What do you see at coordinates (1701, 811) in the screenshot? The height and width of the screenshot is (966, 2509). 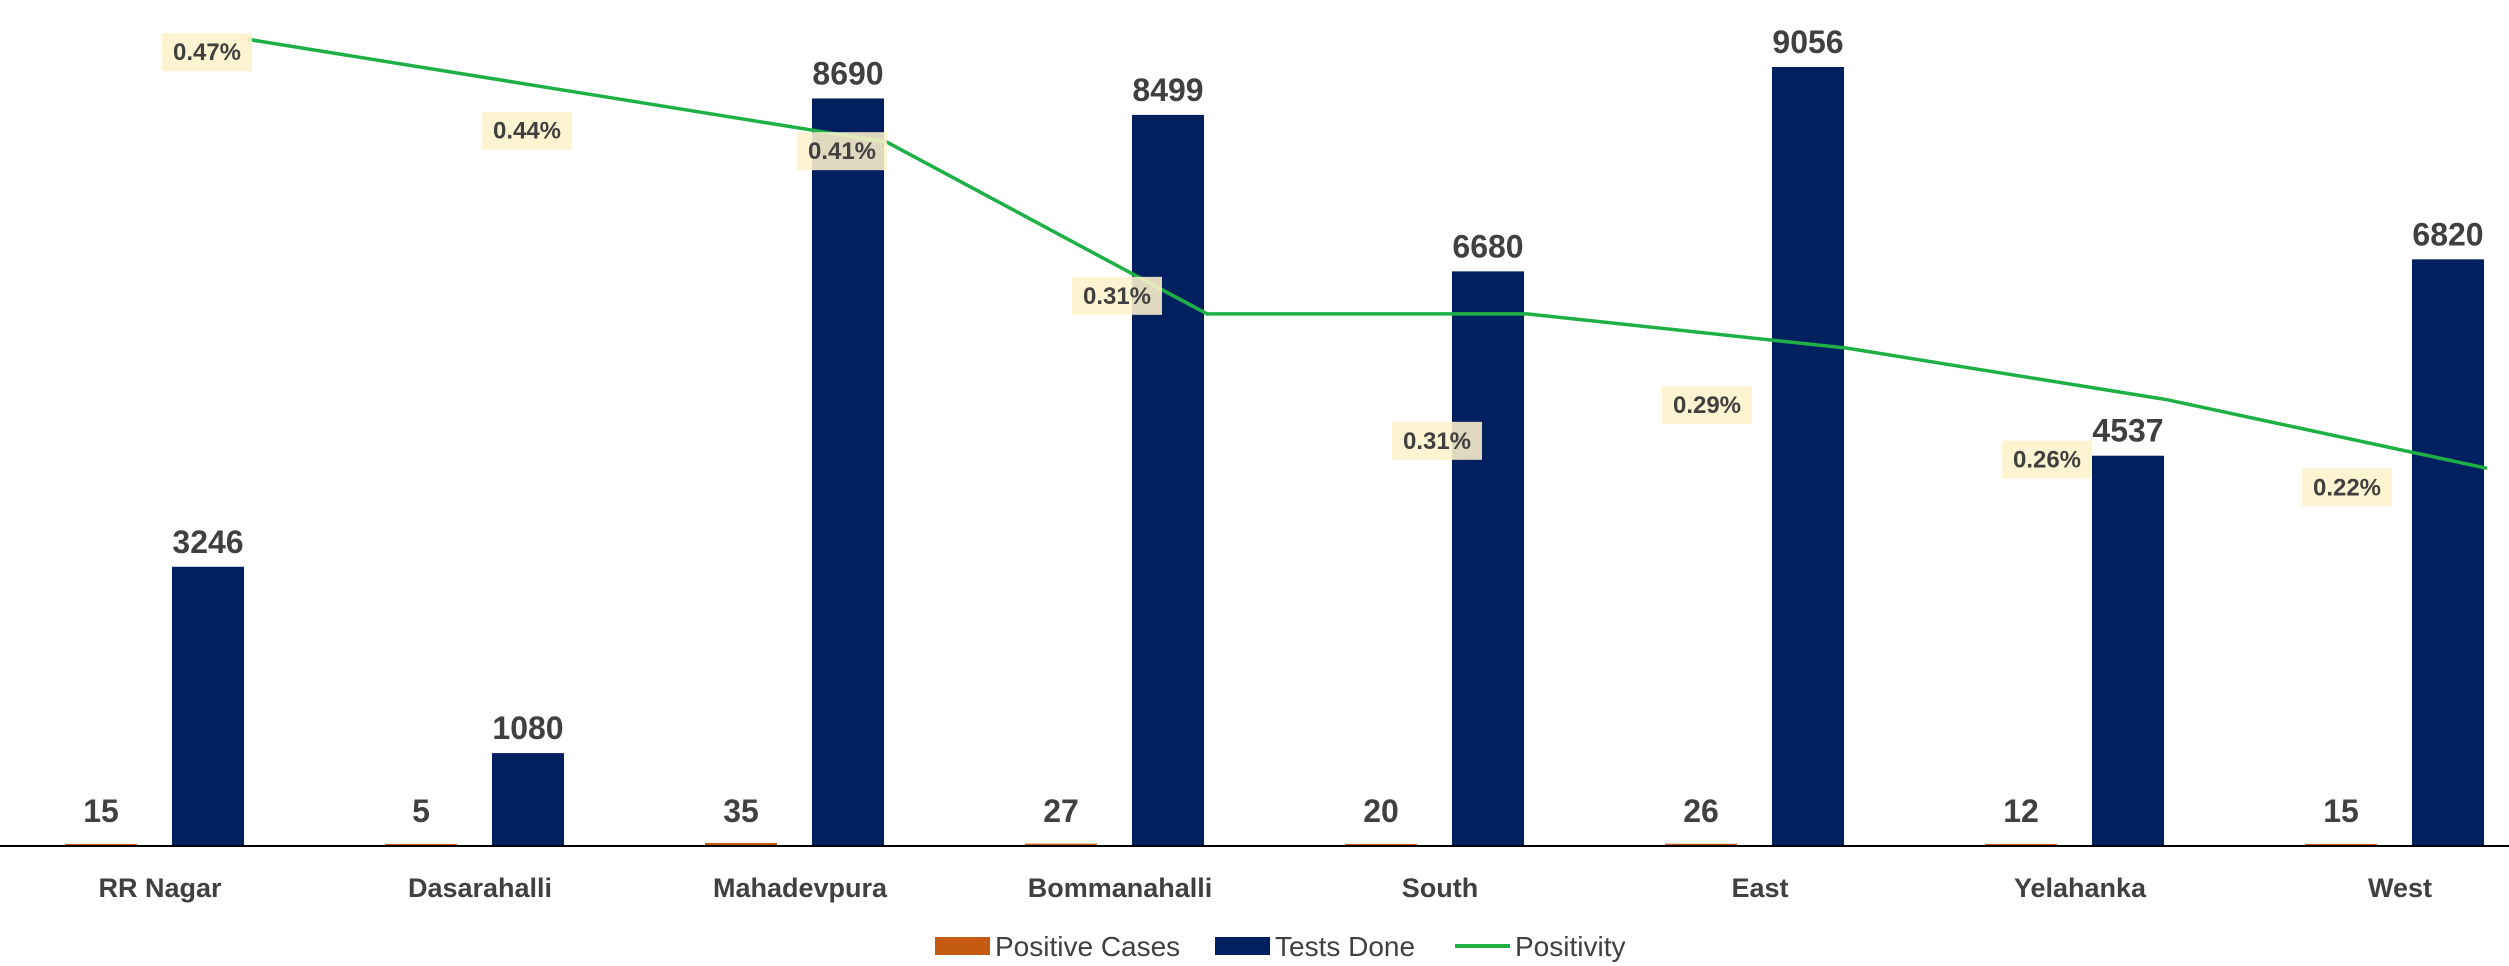 I see `data-label-positive-cases: 26` at bounding box center [1701, 811].